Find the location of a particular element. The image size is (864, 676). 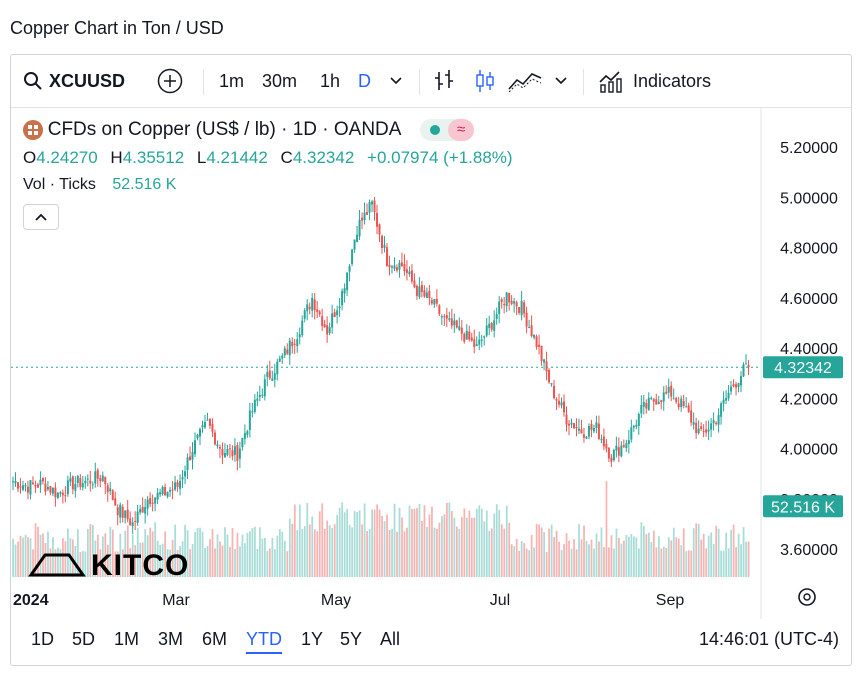

chart-style-dropdown is located at coordinates (561, 81).